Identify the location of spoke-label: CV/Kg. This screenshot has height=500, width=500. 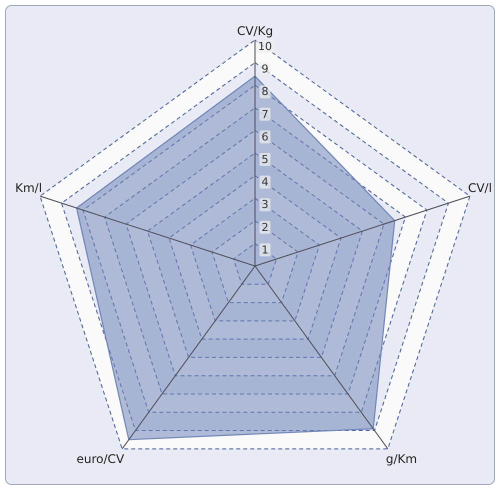
(255, 31).